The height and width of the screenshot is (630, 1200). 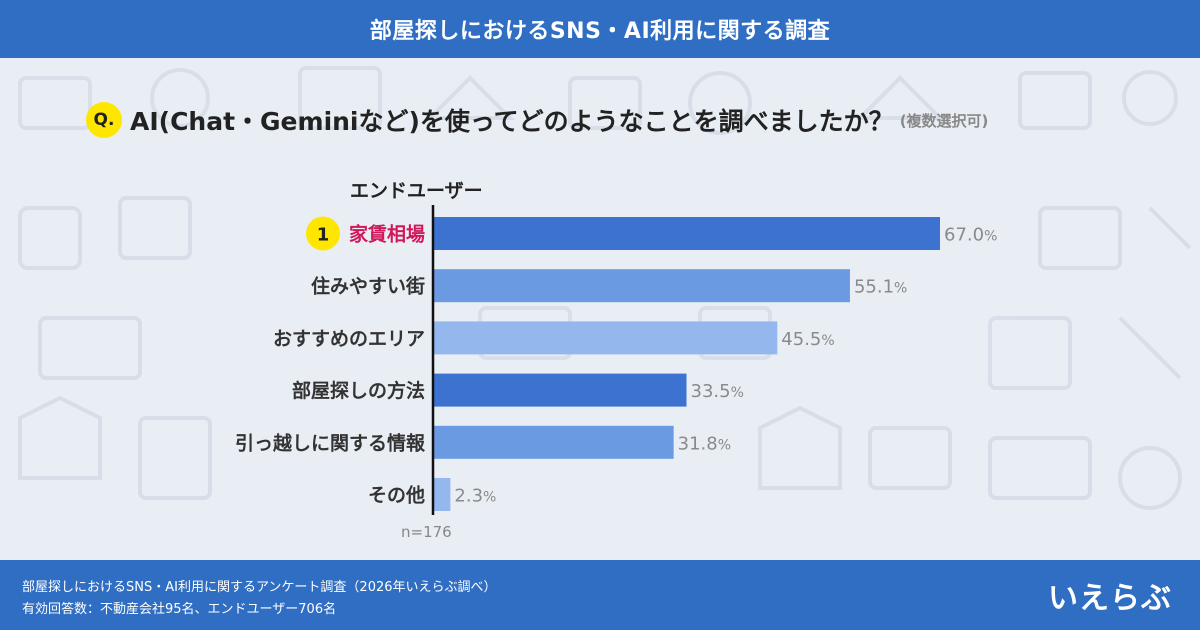 I want to click on question-badge: Q., so click(x=104, y=120).